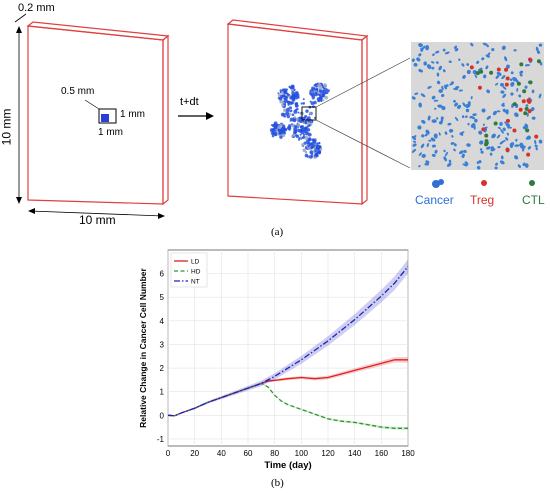 This screenshot has width=550, height=493. I want to click on inner-height-label: 1 mm, so click(110, 132).